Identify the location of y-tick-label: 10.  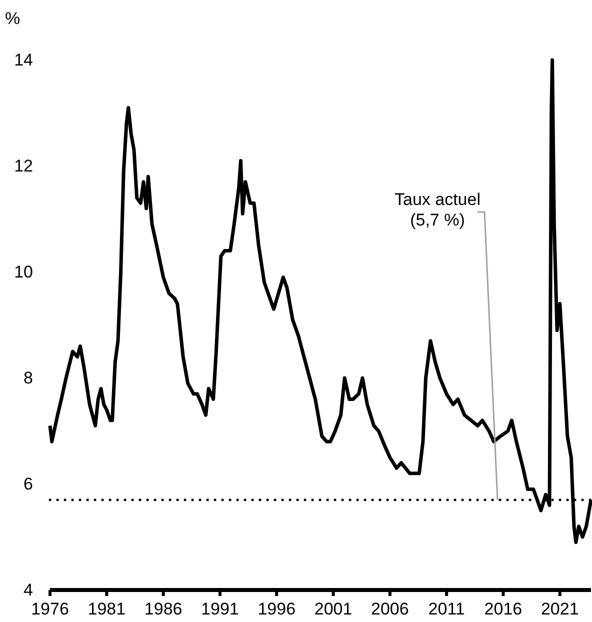
(23, 272).